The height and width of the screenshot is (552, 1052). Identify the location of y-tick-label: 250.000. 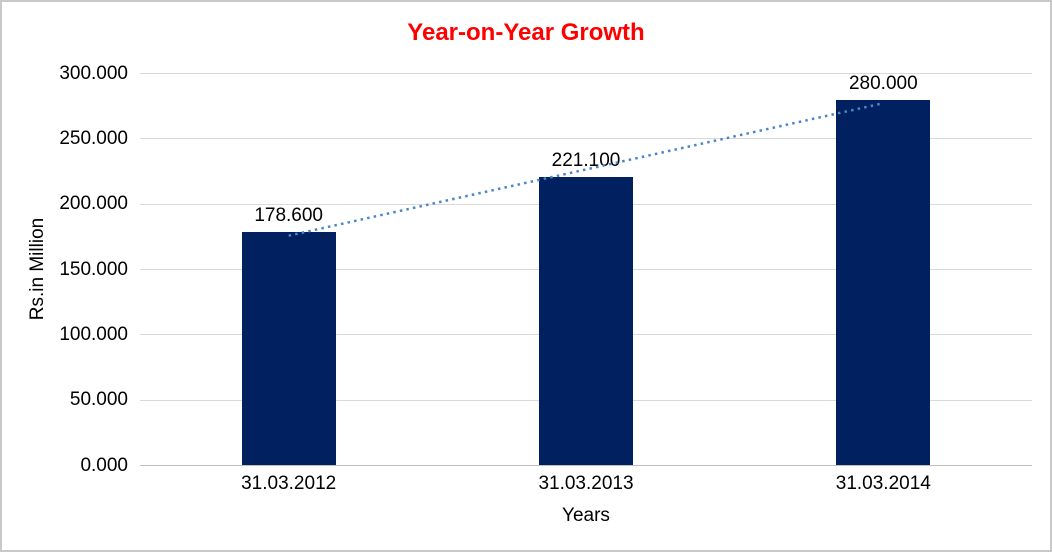
(93, 138).